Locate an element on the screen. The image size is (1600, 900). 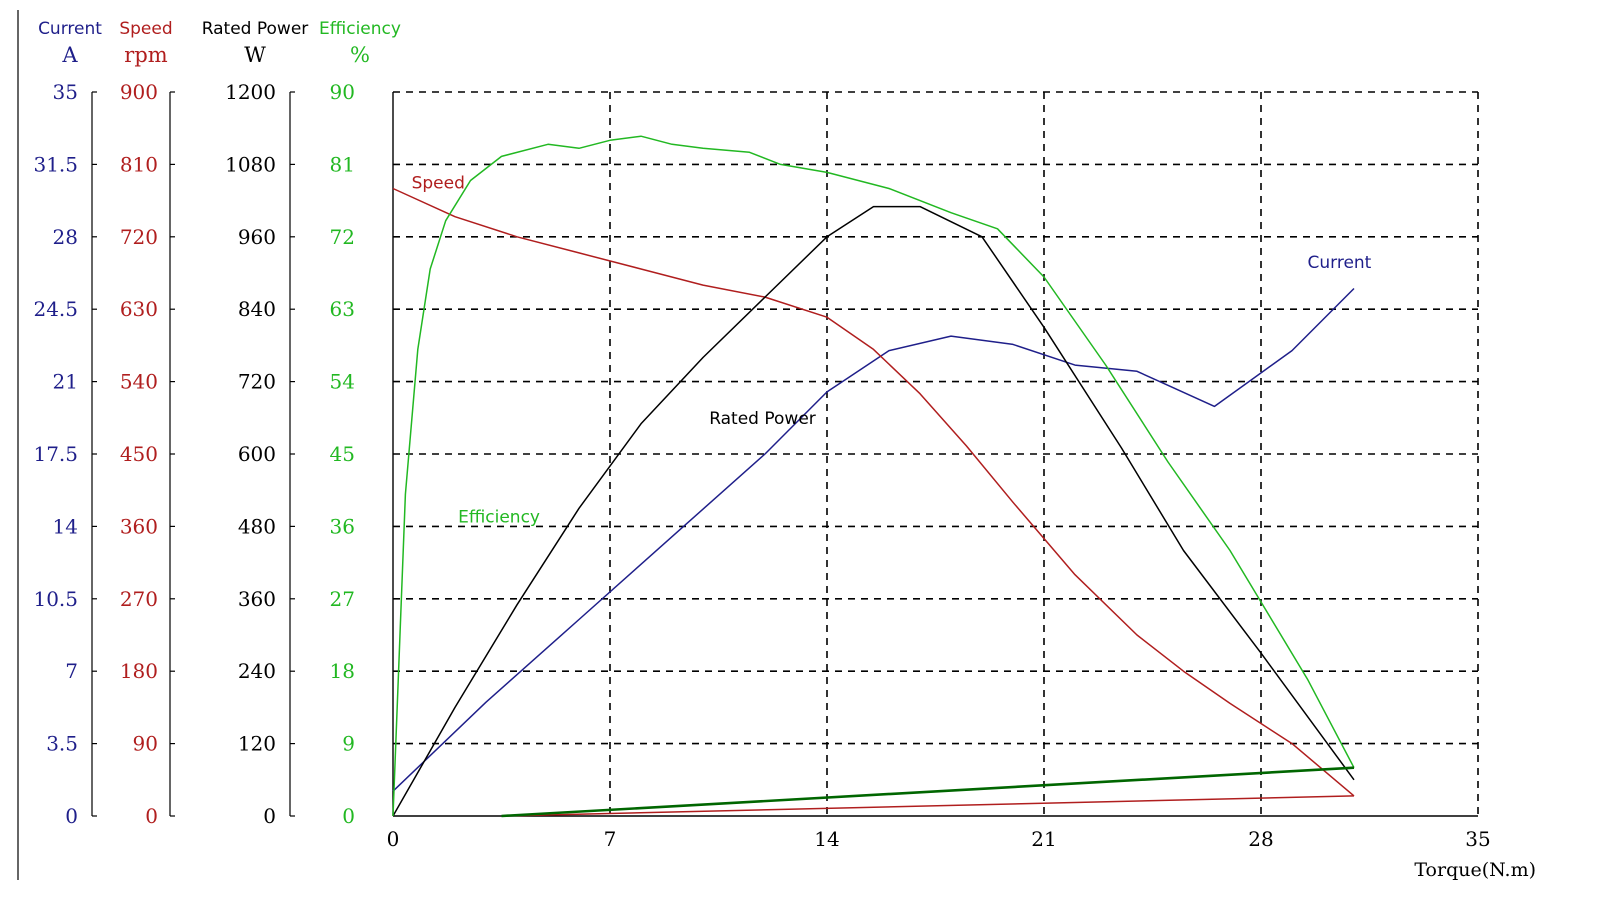
x-tick-label: 35 is located at coordinates (1477, 839).